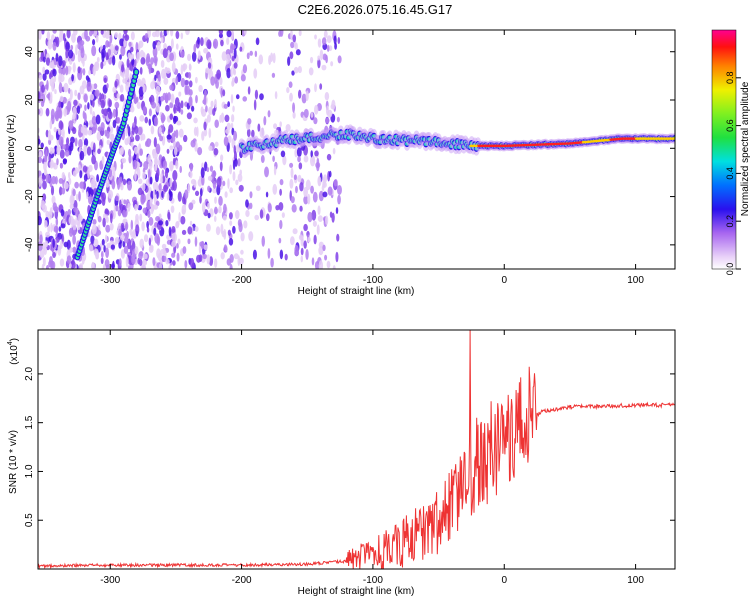  What do you see at coordinates (110, 580) in the screenshot?
I see `x-tick-label: -300` at bounding box center [110, 580].